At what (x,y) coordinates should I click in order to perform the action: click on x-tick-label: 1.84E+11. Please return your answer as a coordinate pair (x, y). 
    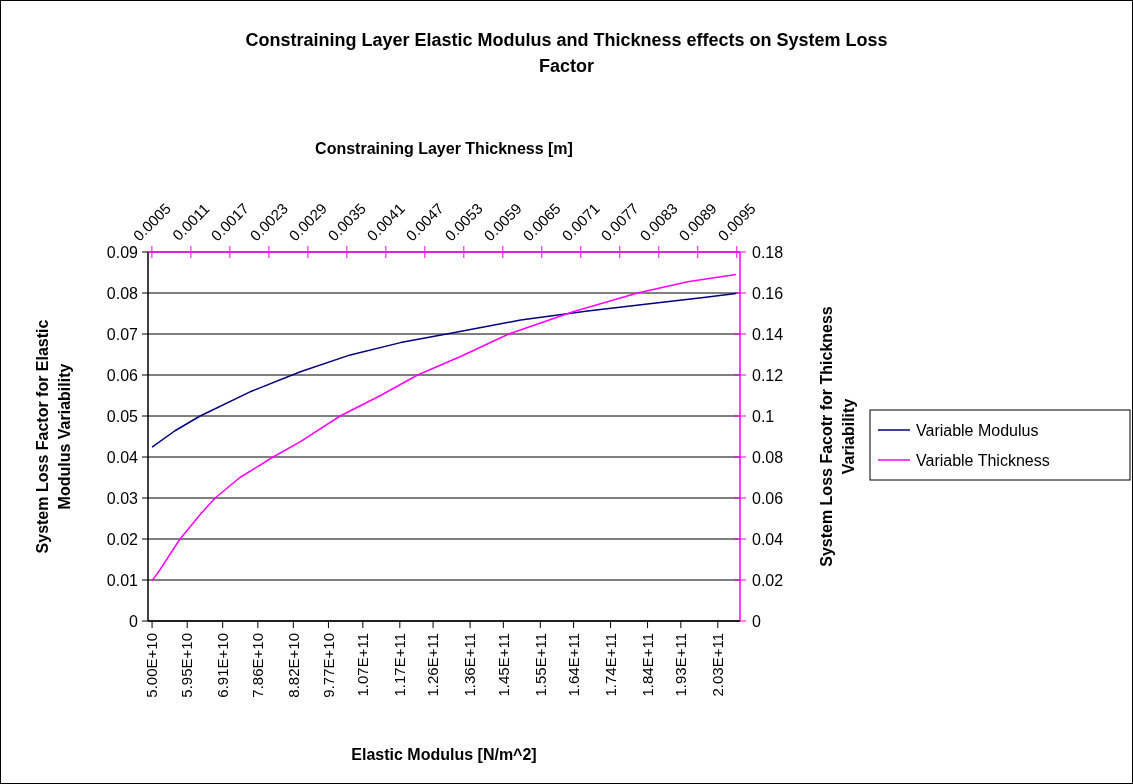
    Looking at the image, I should click on (647, 665).